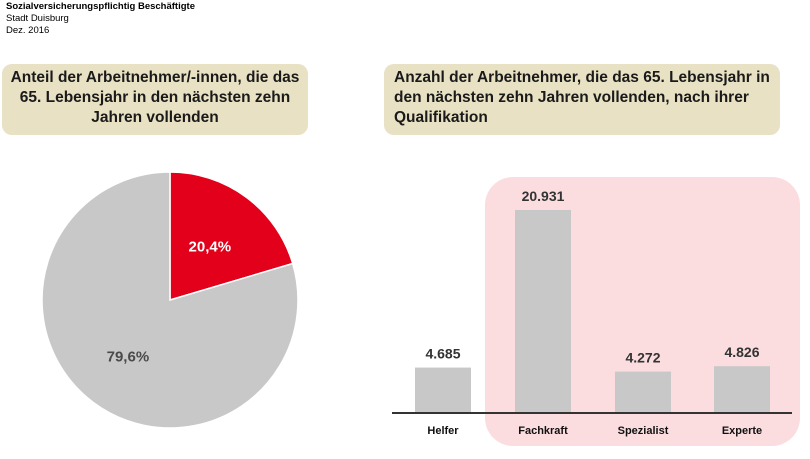 Image resolution: width=810 pixels, height=459 pixels. Describe the element at coordinates (543, 431) in the screenshot. I see `category-label: Fachkraft` at that location.